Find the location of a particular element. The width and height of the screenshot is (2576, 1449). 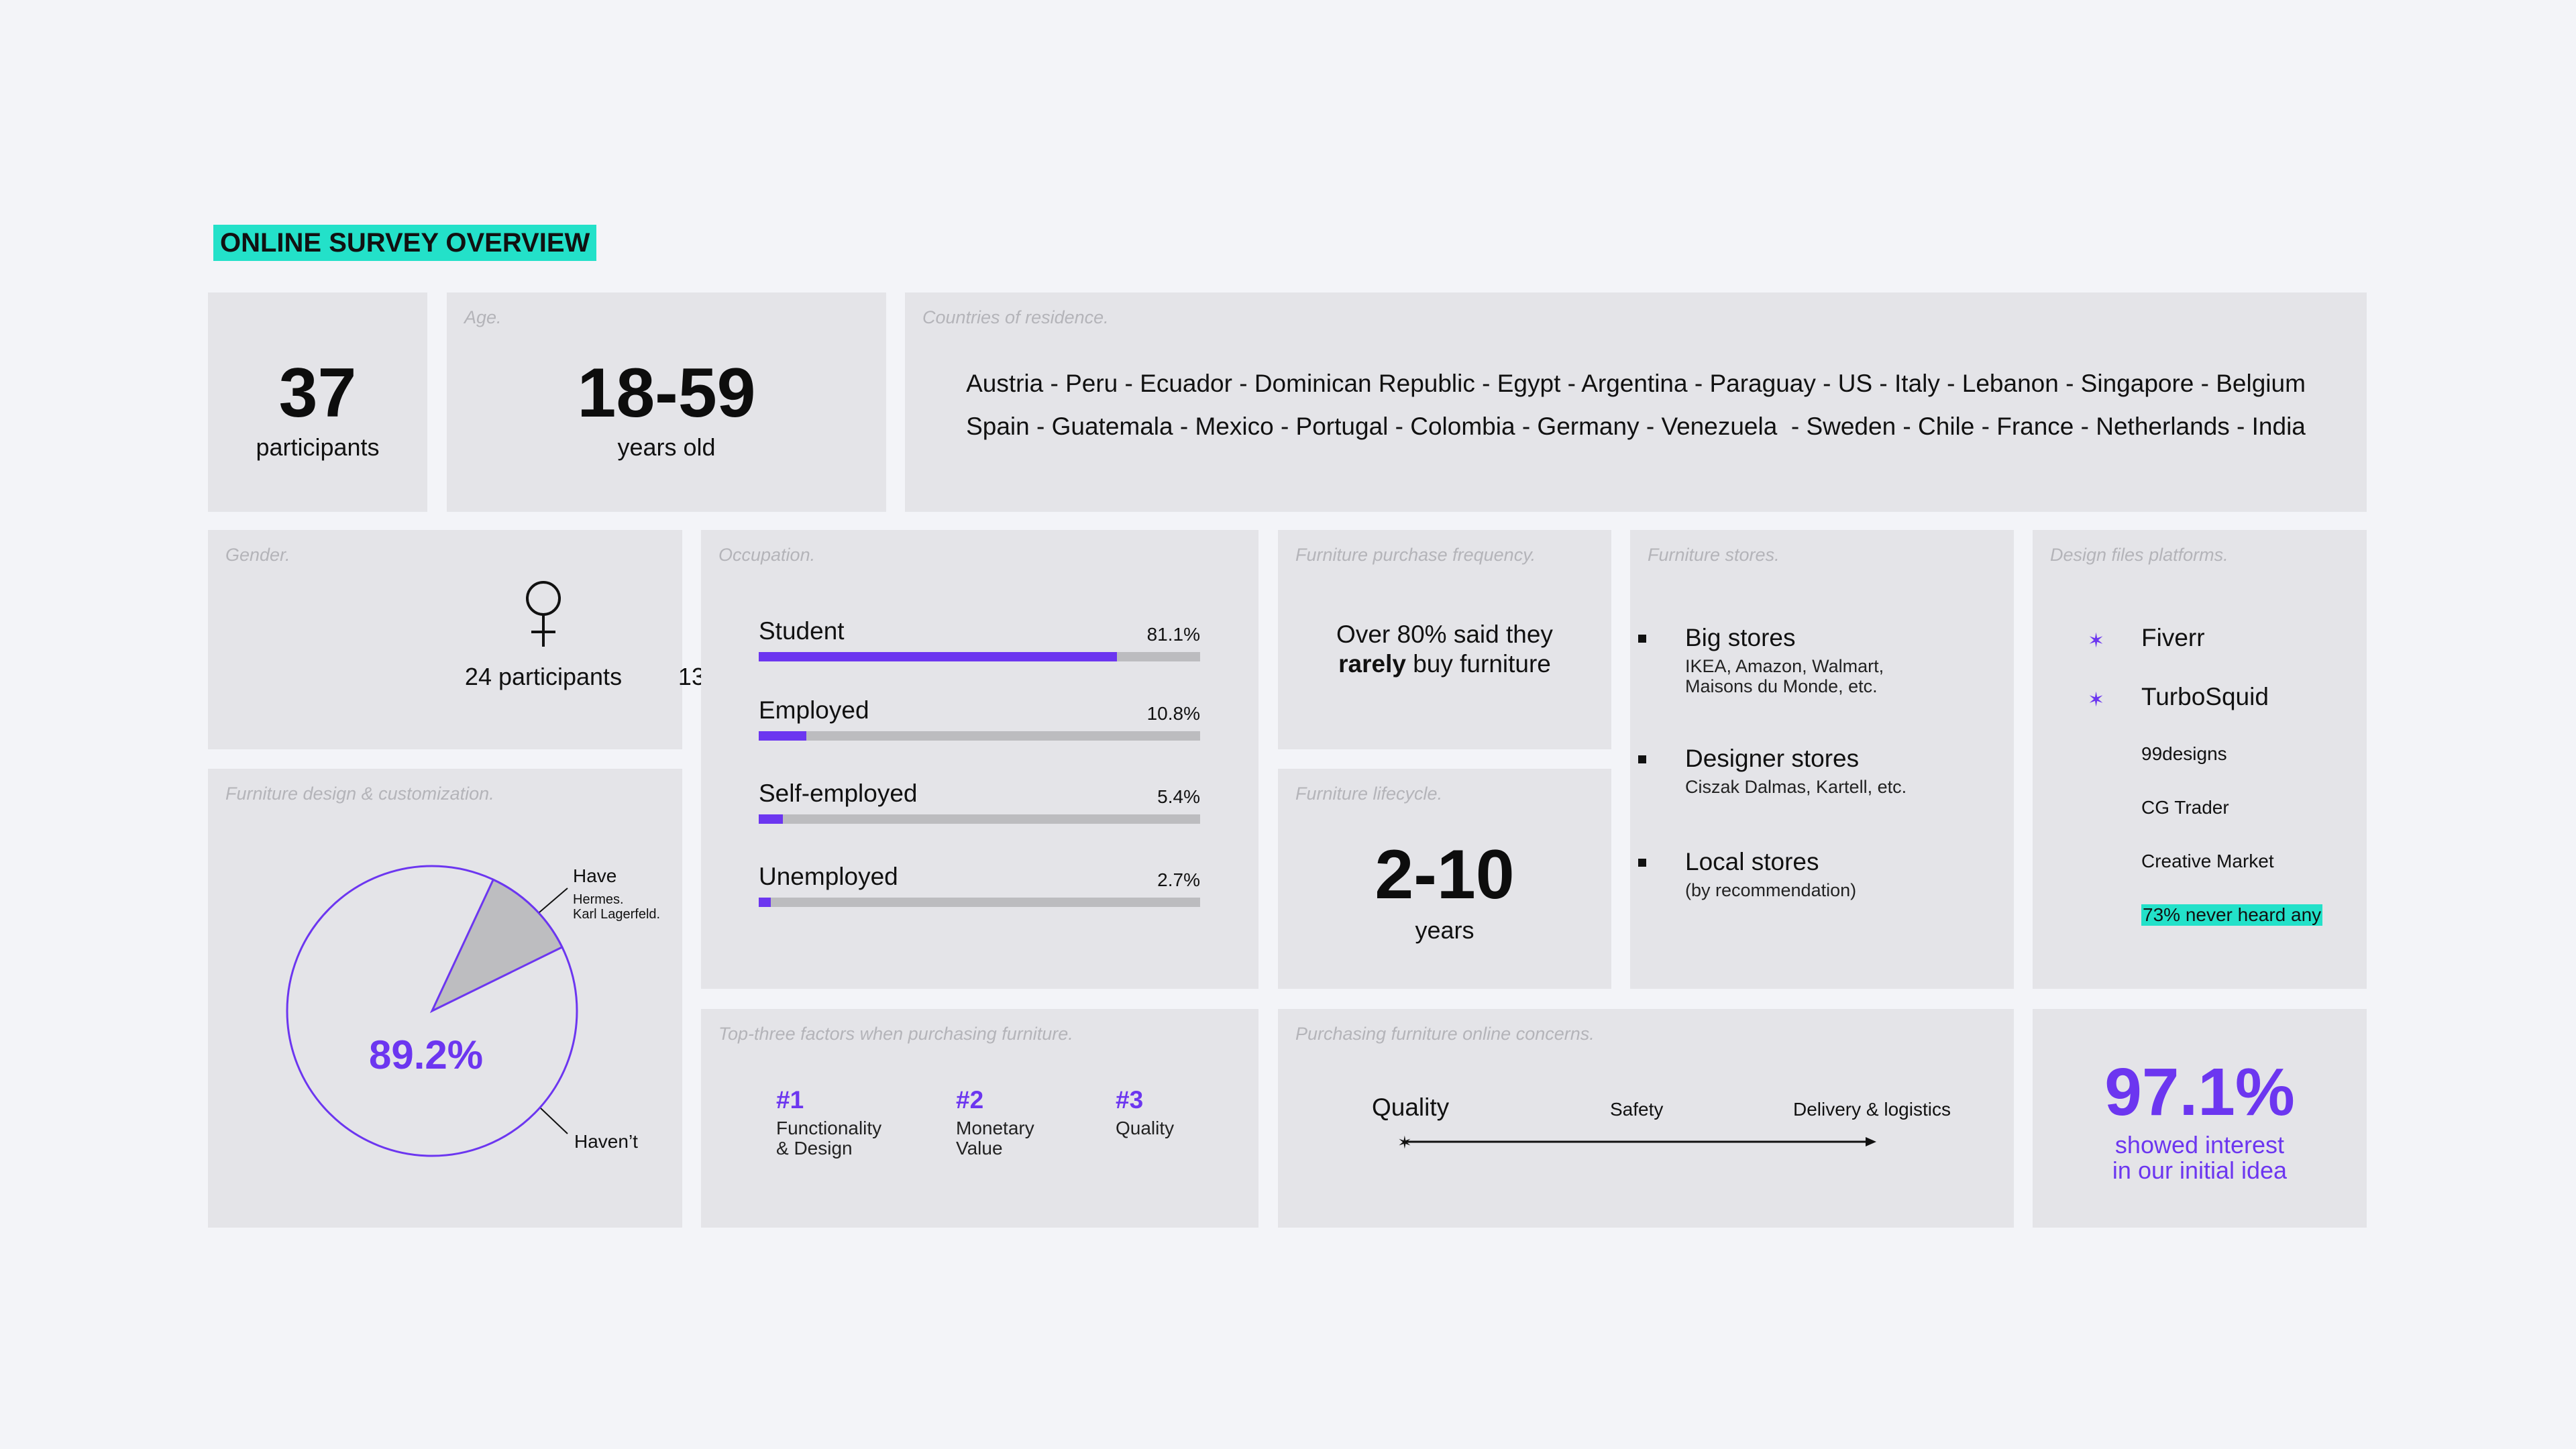

age-caption: Age. is located at coordinates (483, 317).